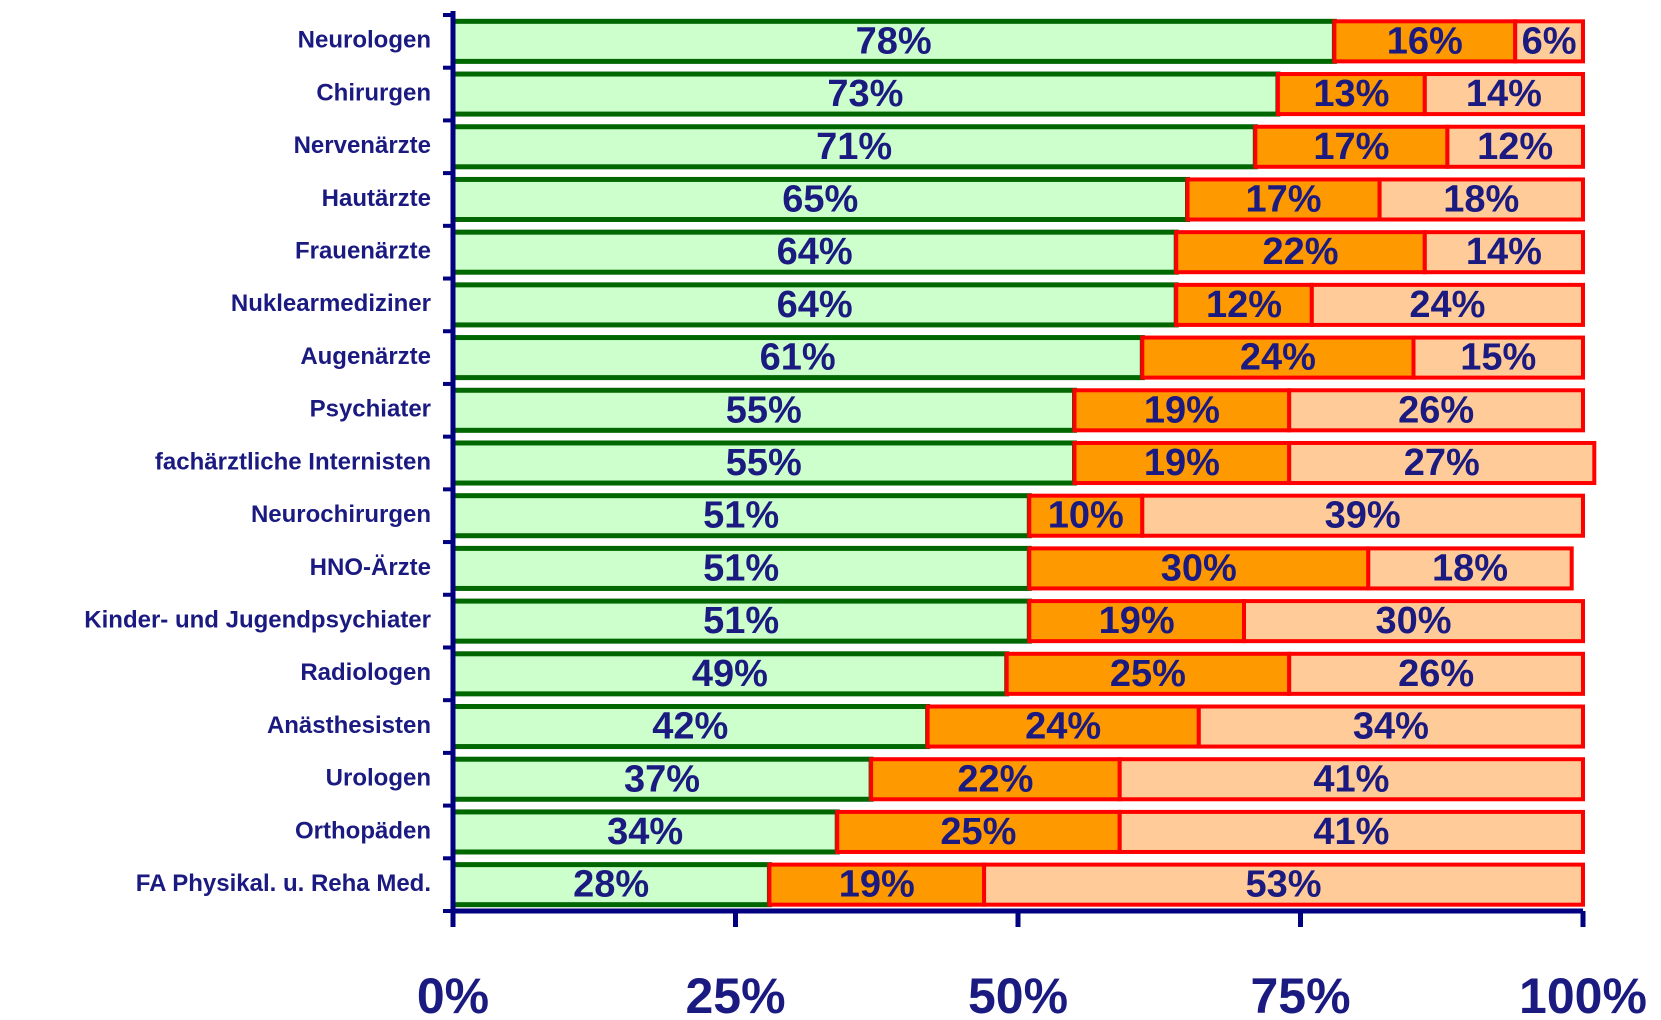 The image size is (1661, 1020). I want to click on data-label: 64%, so click(815, 252).